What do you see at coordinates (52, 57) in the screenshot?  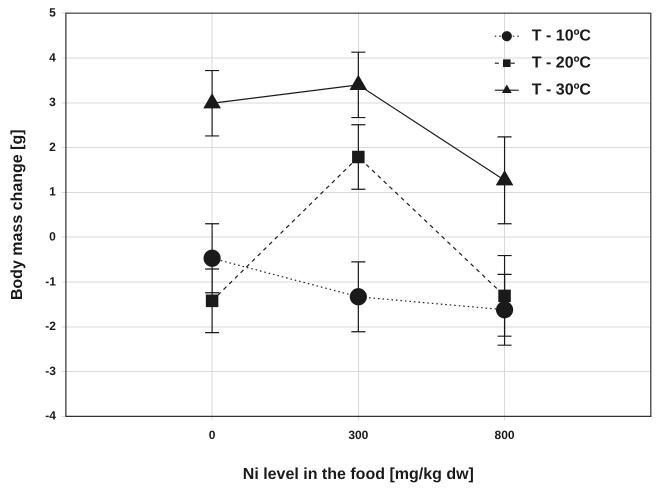 I see `y-tick-label: 4` at bounding box center [52, 57].